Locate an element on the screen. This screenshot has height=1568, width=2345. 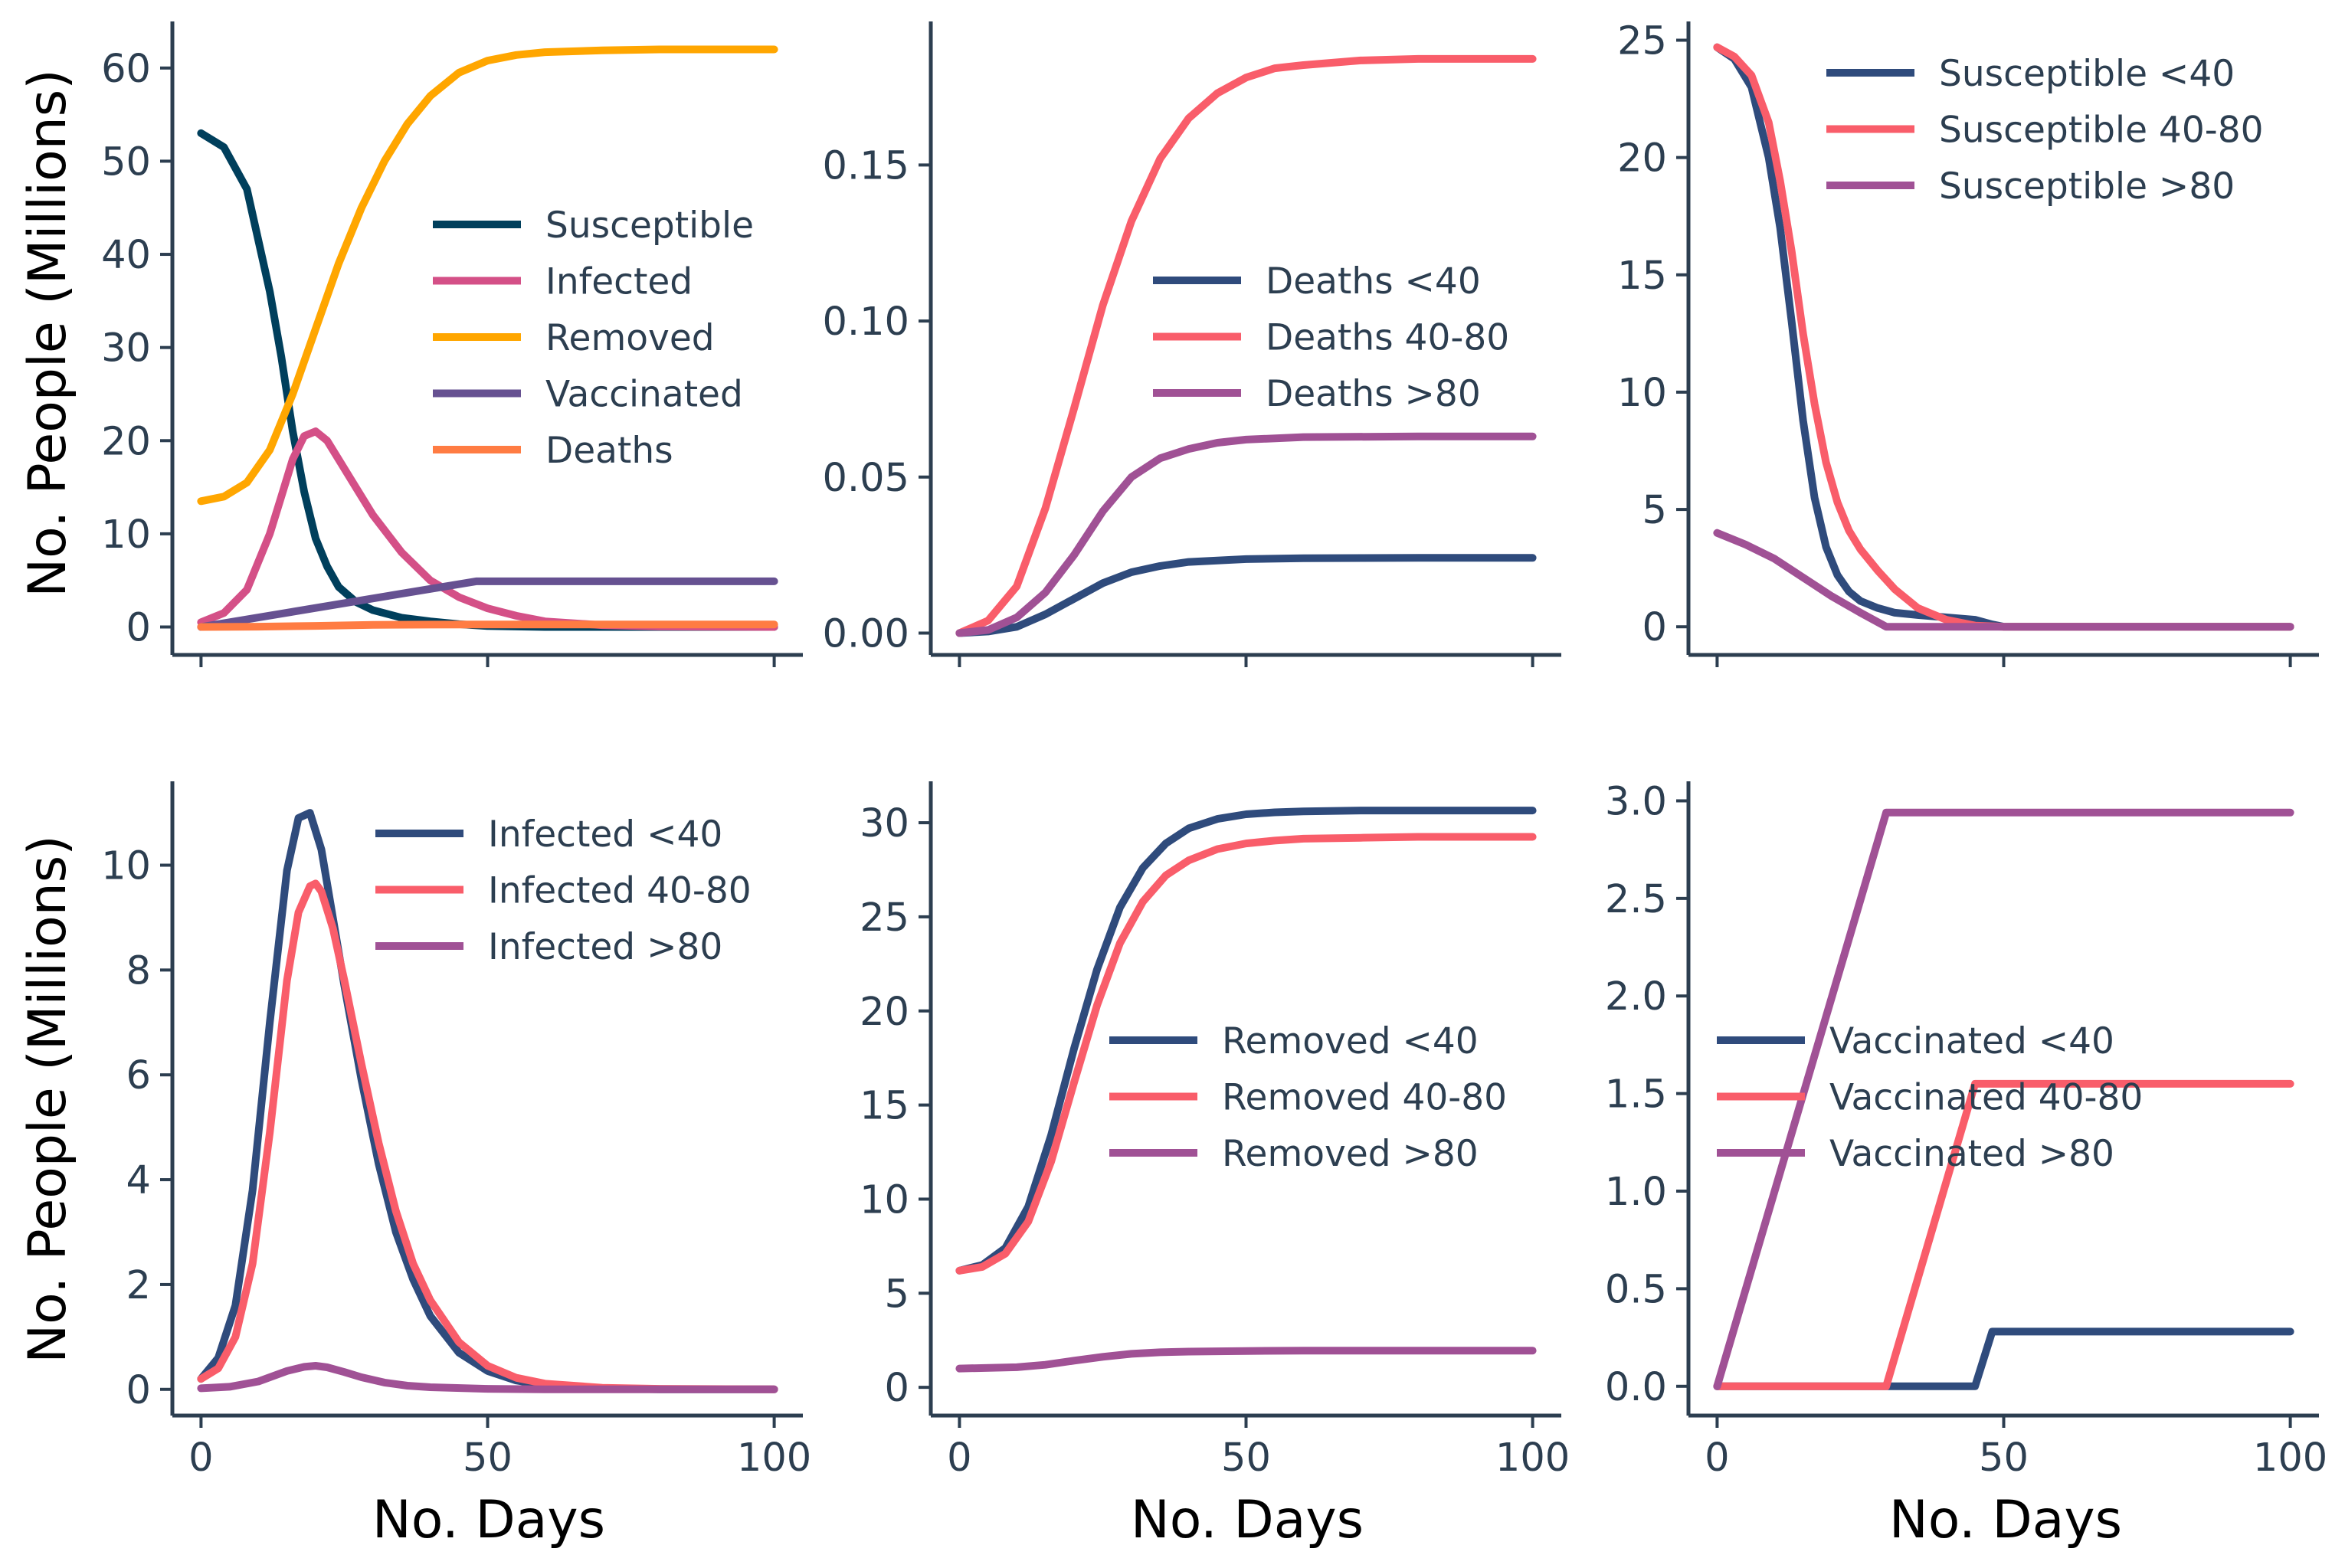
legend-label: Vaccinated is located at coordinates (644, 395).